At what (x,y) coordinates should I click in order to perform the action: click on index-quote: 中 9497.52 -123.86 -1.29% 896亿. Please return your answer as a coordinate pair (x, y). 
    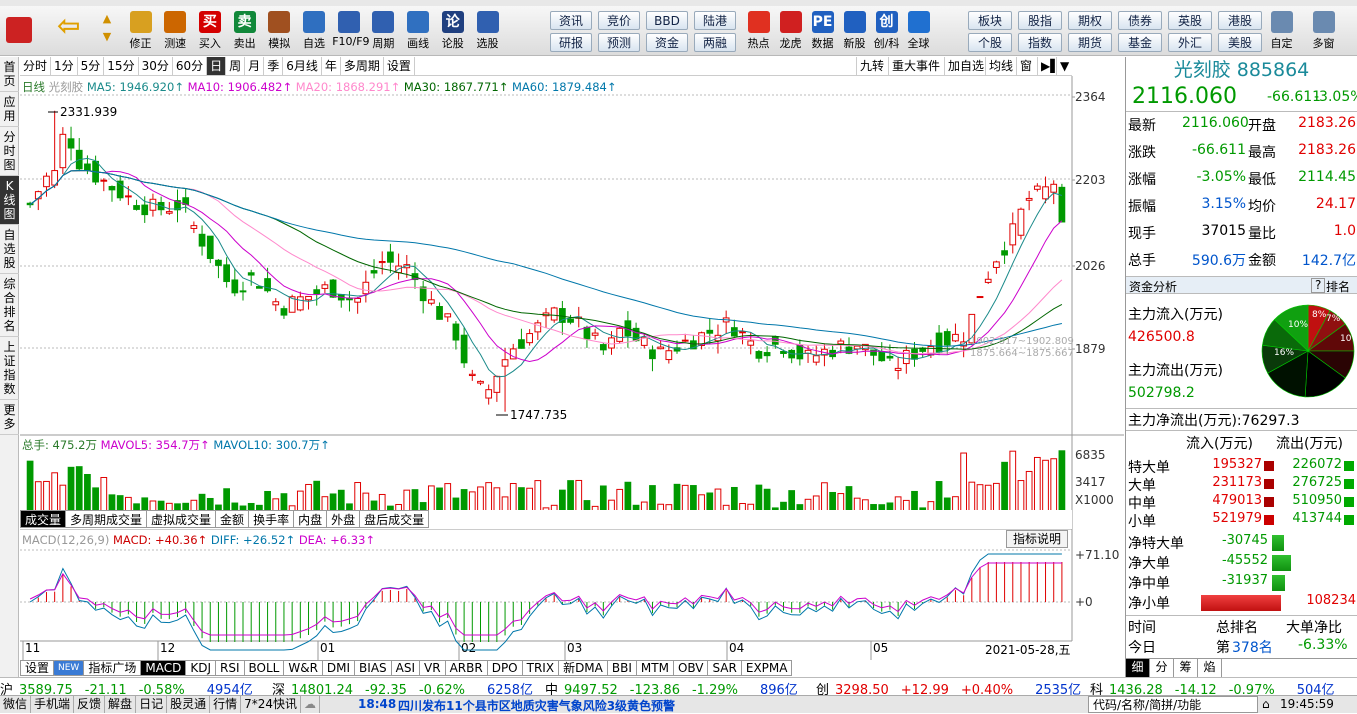
    Looking at the image, I should click on (671, 688).